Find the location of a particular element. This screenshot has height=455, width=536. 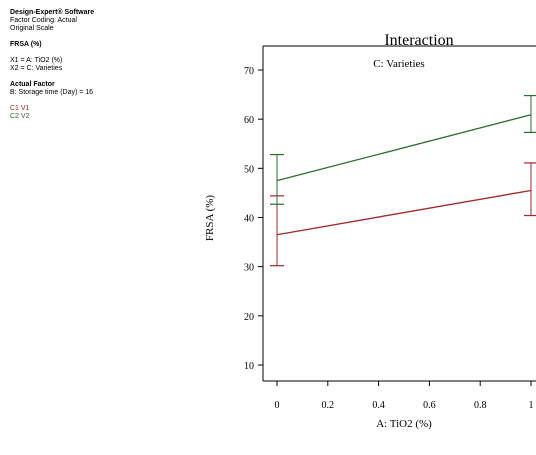

x-axis-ticks: 0 0.2 0.4 0.6 0.8 1 is located at coordinates (404, 396).